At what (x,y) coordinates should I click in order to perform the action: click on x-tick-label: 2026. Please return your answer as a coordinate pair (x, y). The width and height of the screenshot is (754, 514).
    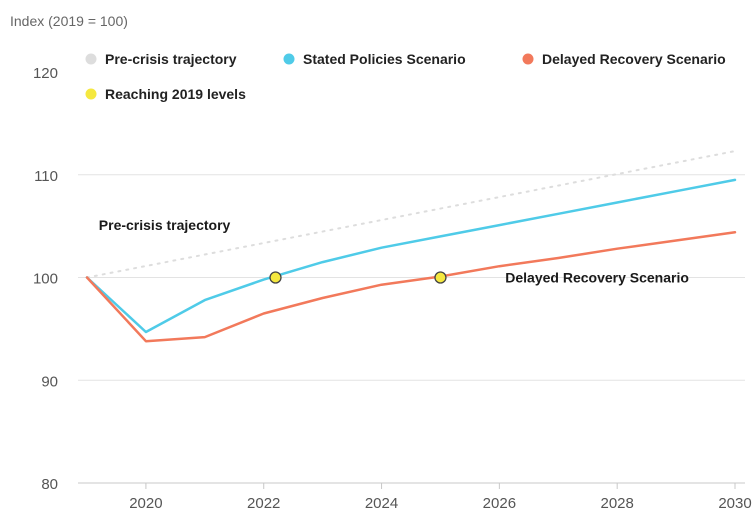
    Looking at the image, I should click on (499, 503).